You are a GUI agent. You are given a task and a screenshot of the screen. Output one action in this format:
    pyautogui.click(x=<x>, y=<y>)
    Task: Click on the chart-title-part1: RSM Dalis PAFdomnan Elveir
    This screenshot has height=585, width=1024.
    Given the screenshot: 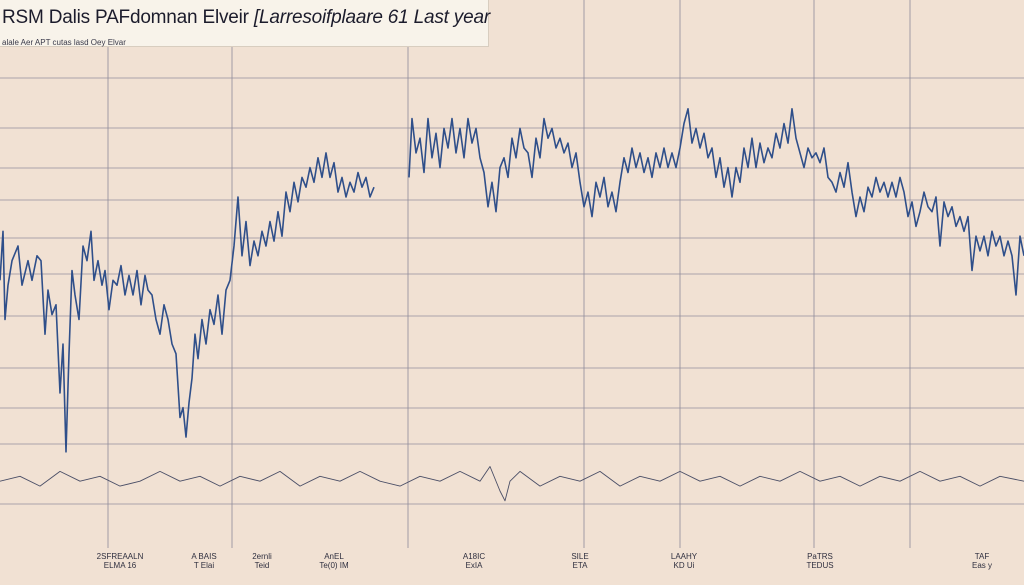 What is the action you would take?
    pyautogui.click(x=125, y=17)
    